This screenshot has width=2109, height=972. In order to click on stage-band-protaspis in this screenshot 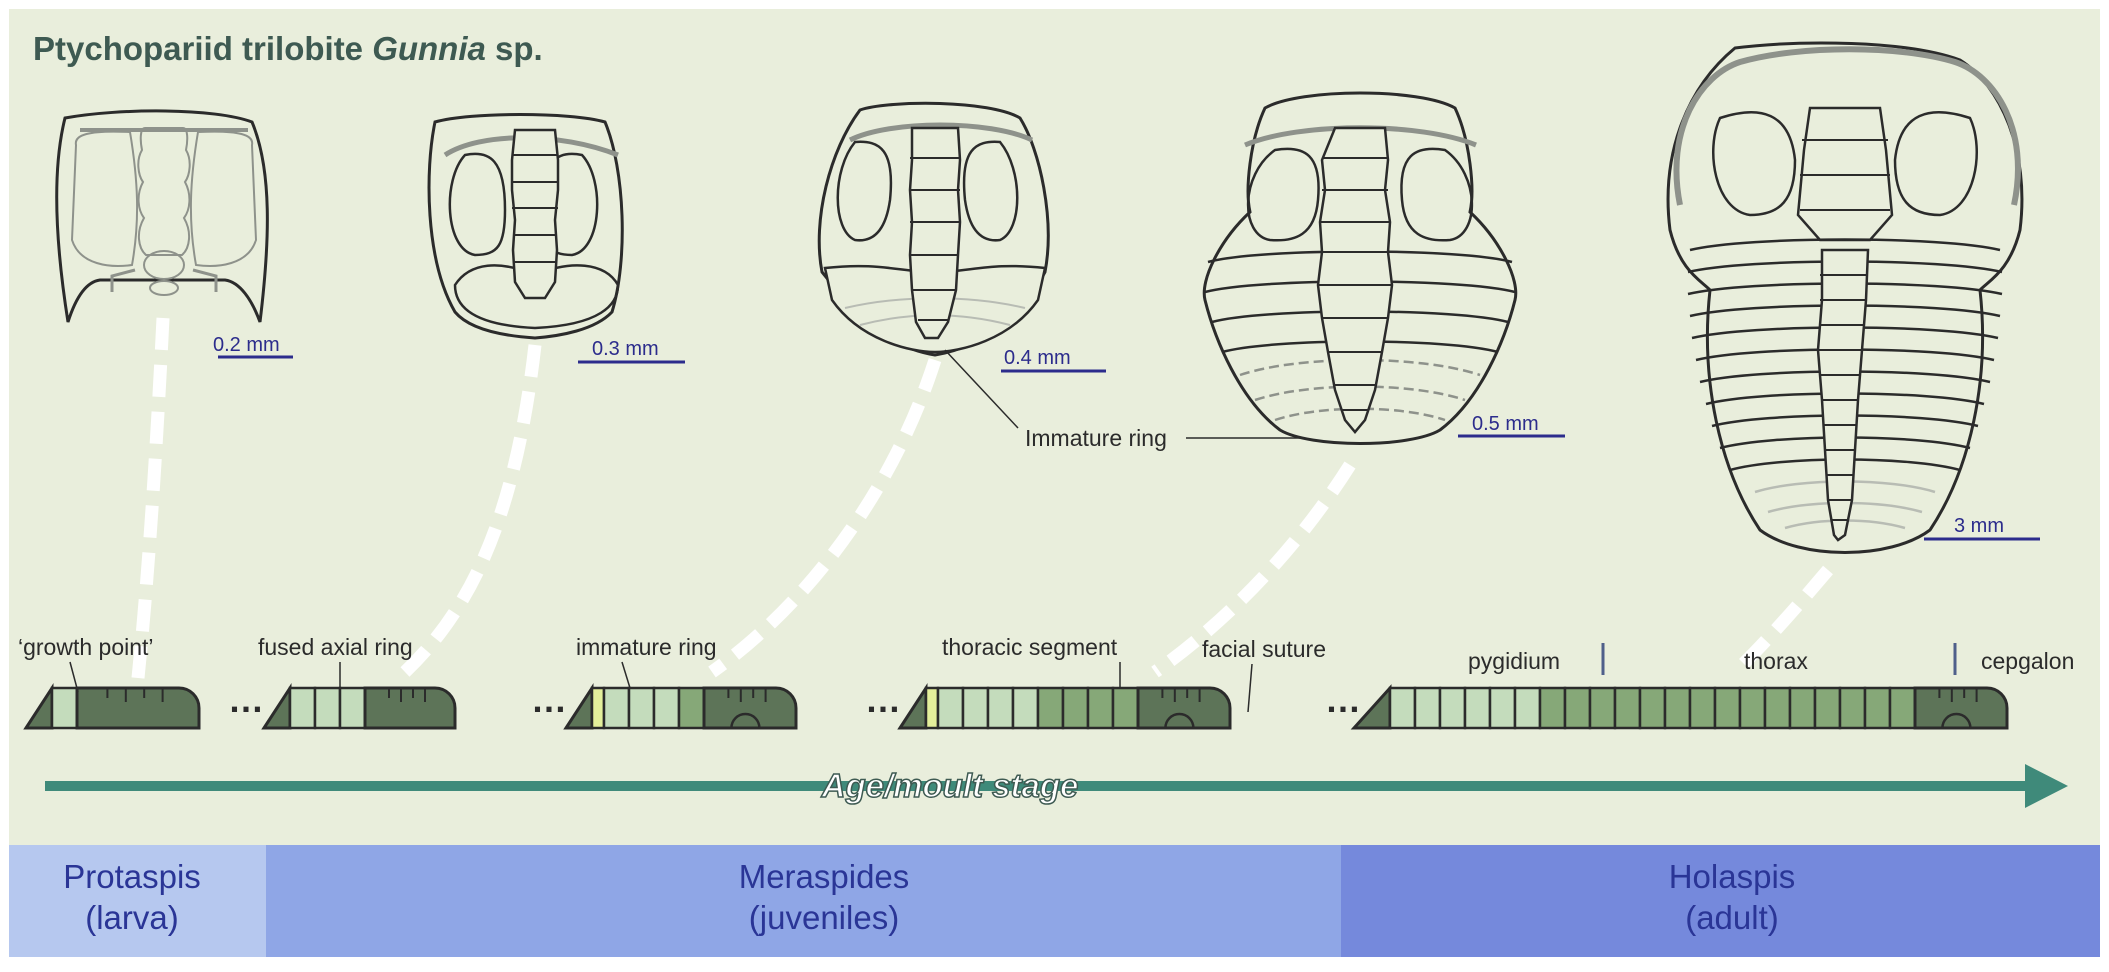, I will do `click(137, 901)`.